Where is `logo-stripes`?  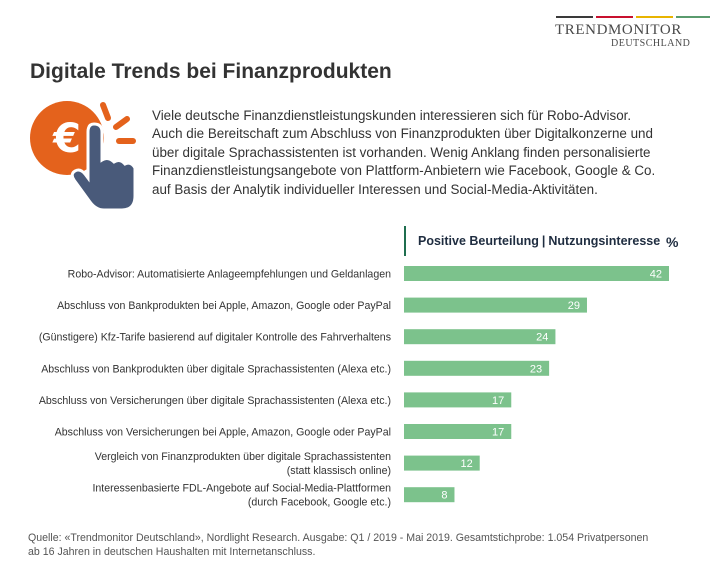 logo-stripes is located at coordinates (633, 17).